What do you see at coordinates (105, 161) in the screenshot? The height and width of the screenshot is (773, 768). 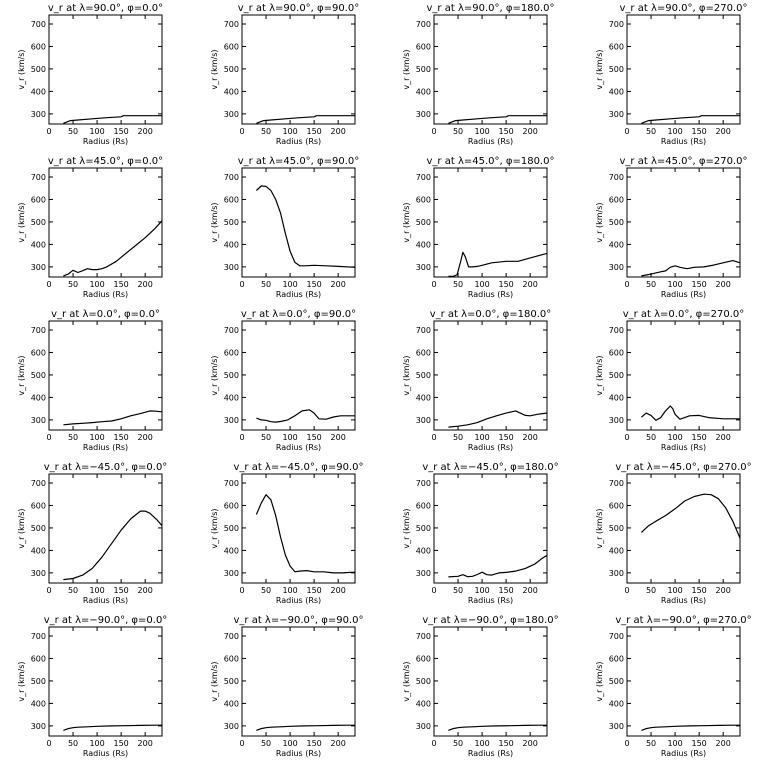 I see `panel-title: v_r at λ=45.0°, φ=0.0°` at bounding box center [105, 161].